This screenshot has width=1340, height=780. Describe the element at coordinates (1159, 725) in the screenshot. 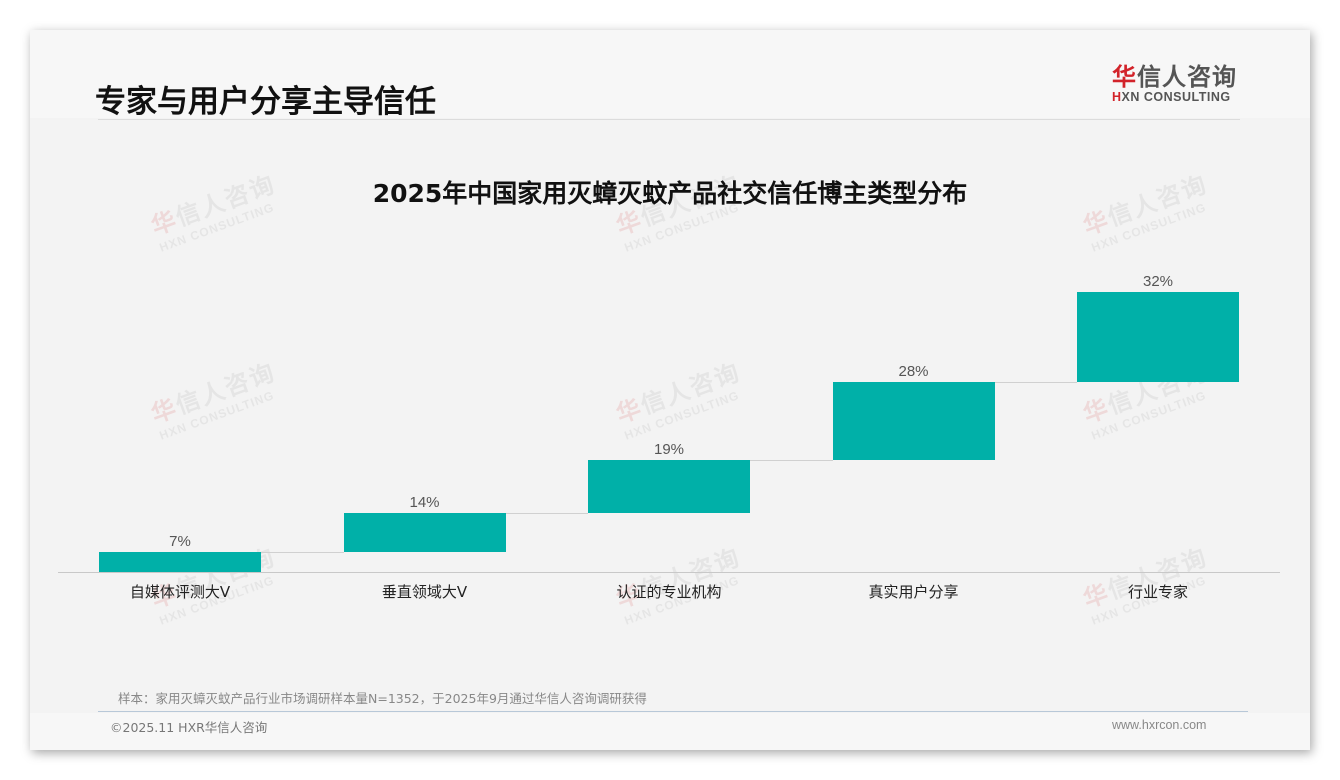

I see `website-link: www.hxrcon.com` at that location.